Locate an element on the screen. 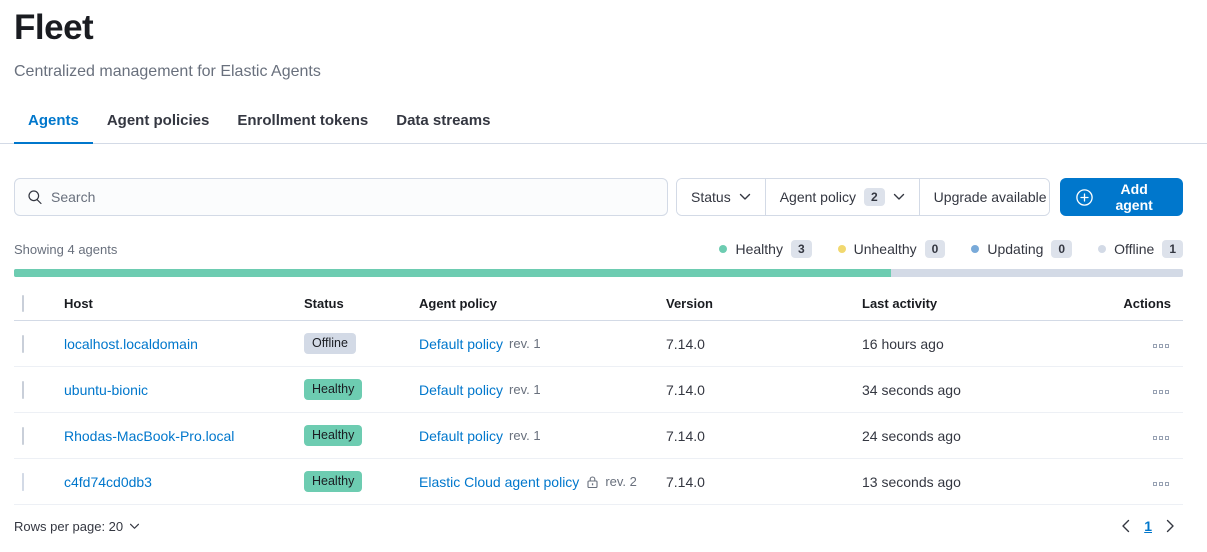 The image size is (1207, 552). tab-agent-policies: Agent policies is located at coordinates (158, 120).